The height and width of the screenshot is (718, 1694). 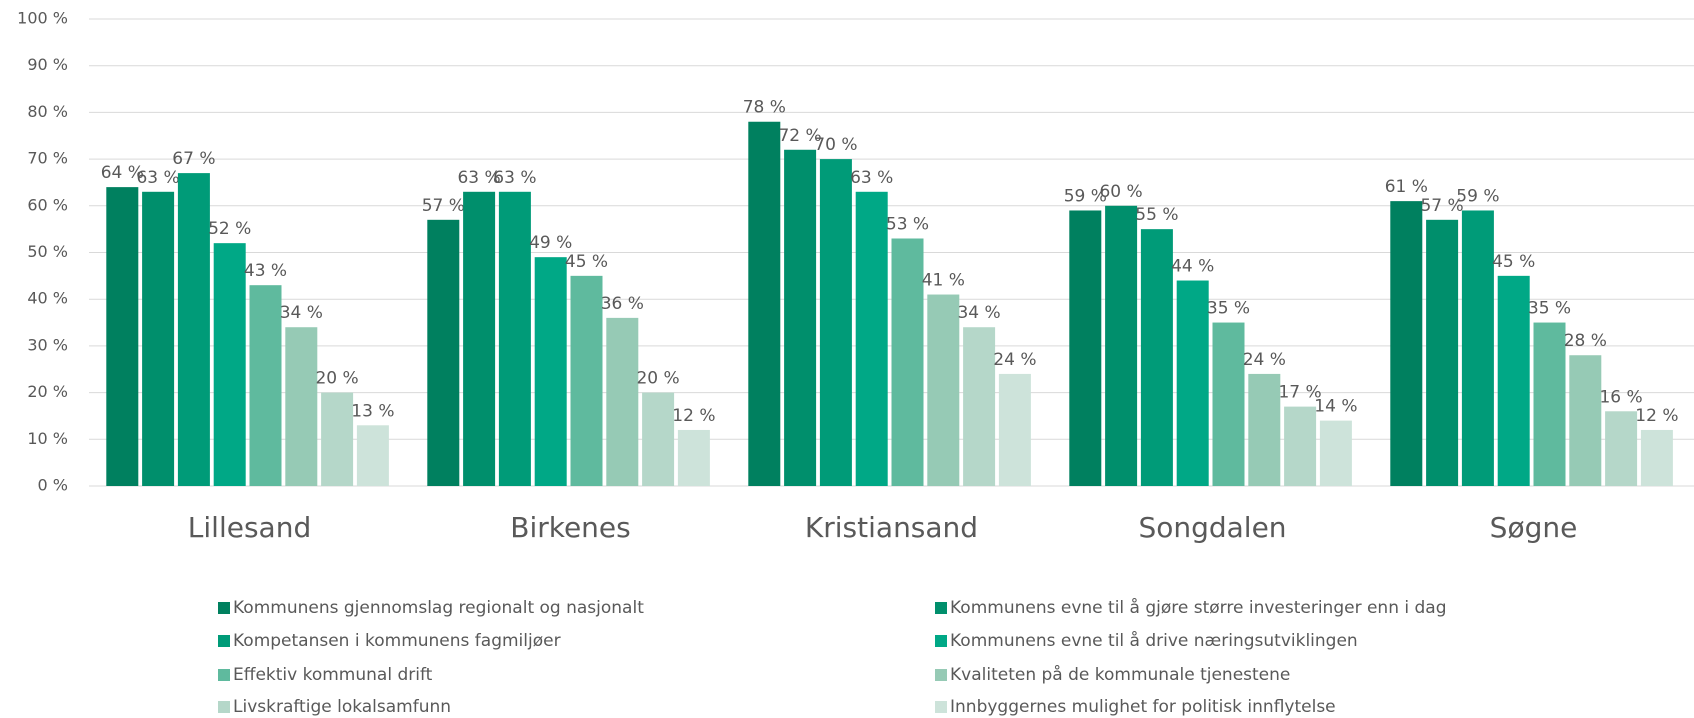 What do you see at coordinates (53, 485) in the screenshot?
I see `y-tick-label: 0 %` at bounding box center [53, 485].